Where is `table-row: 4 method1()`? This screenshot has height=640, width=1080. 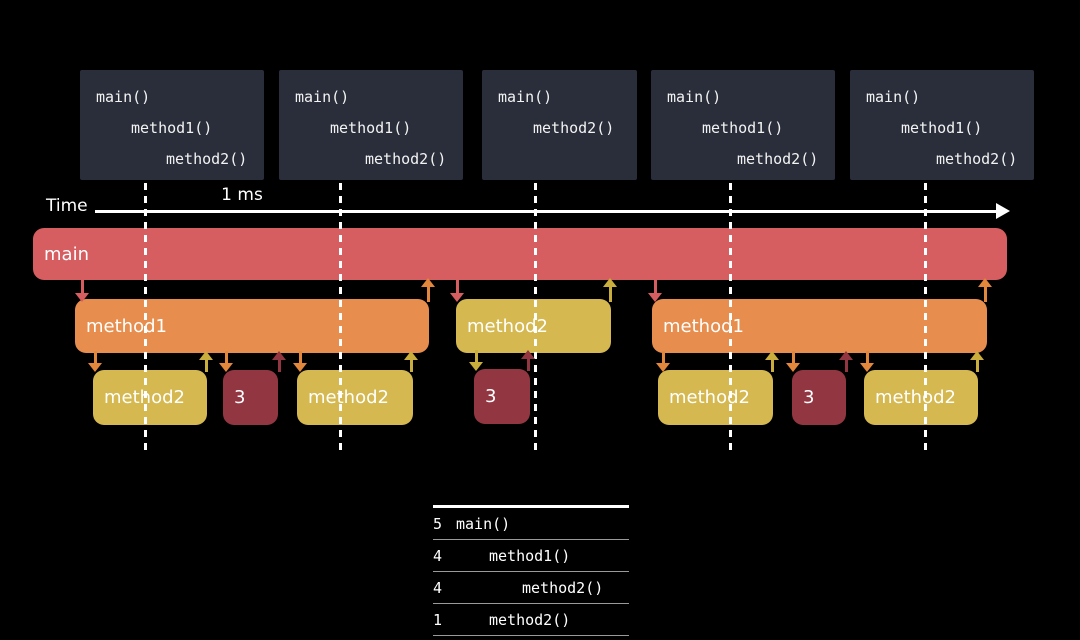
table-row: 4 method1() is located at coordinates (531, 556).